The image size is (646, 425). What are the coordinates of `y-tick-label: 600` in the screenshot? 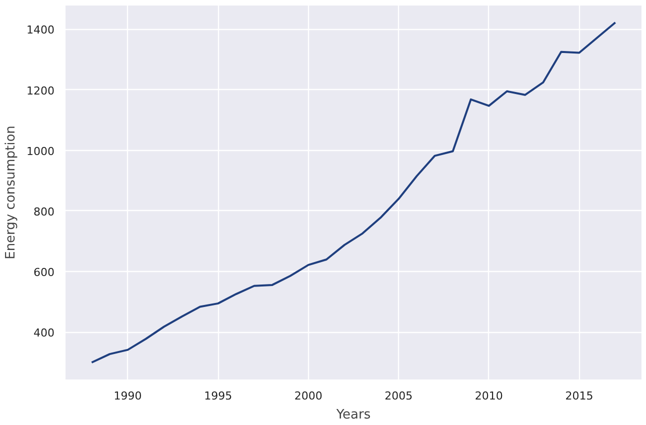 It's located at (44, 273).